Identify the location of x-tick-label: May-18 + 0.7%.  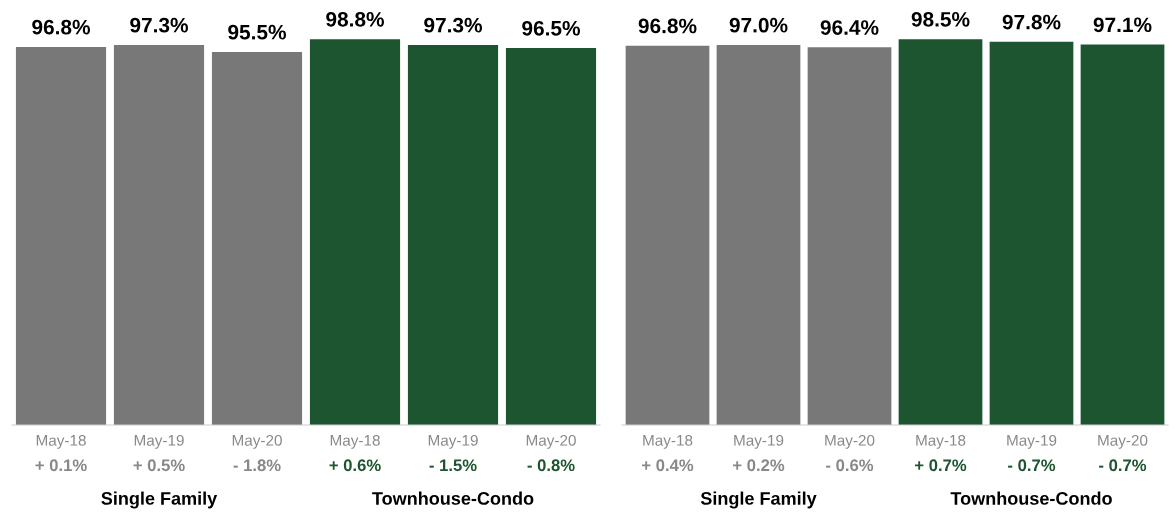
(941, 453).